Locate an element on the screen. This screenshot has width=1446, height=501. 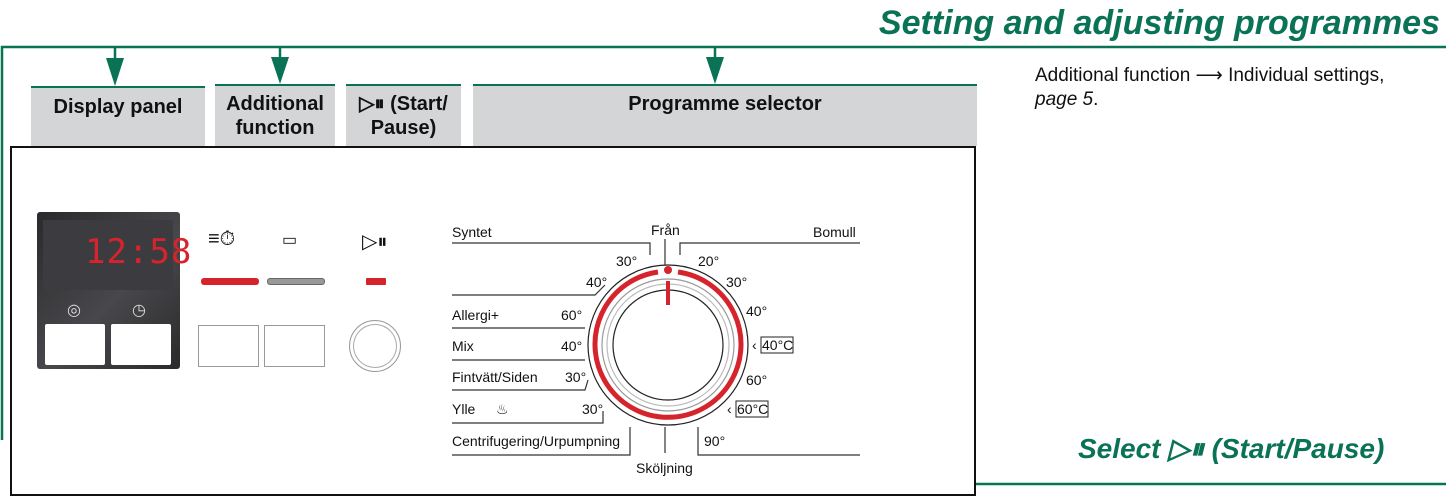
temp-label-eco: 60°C is located at coordinates (752, 409).